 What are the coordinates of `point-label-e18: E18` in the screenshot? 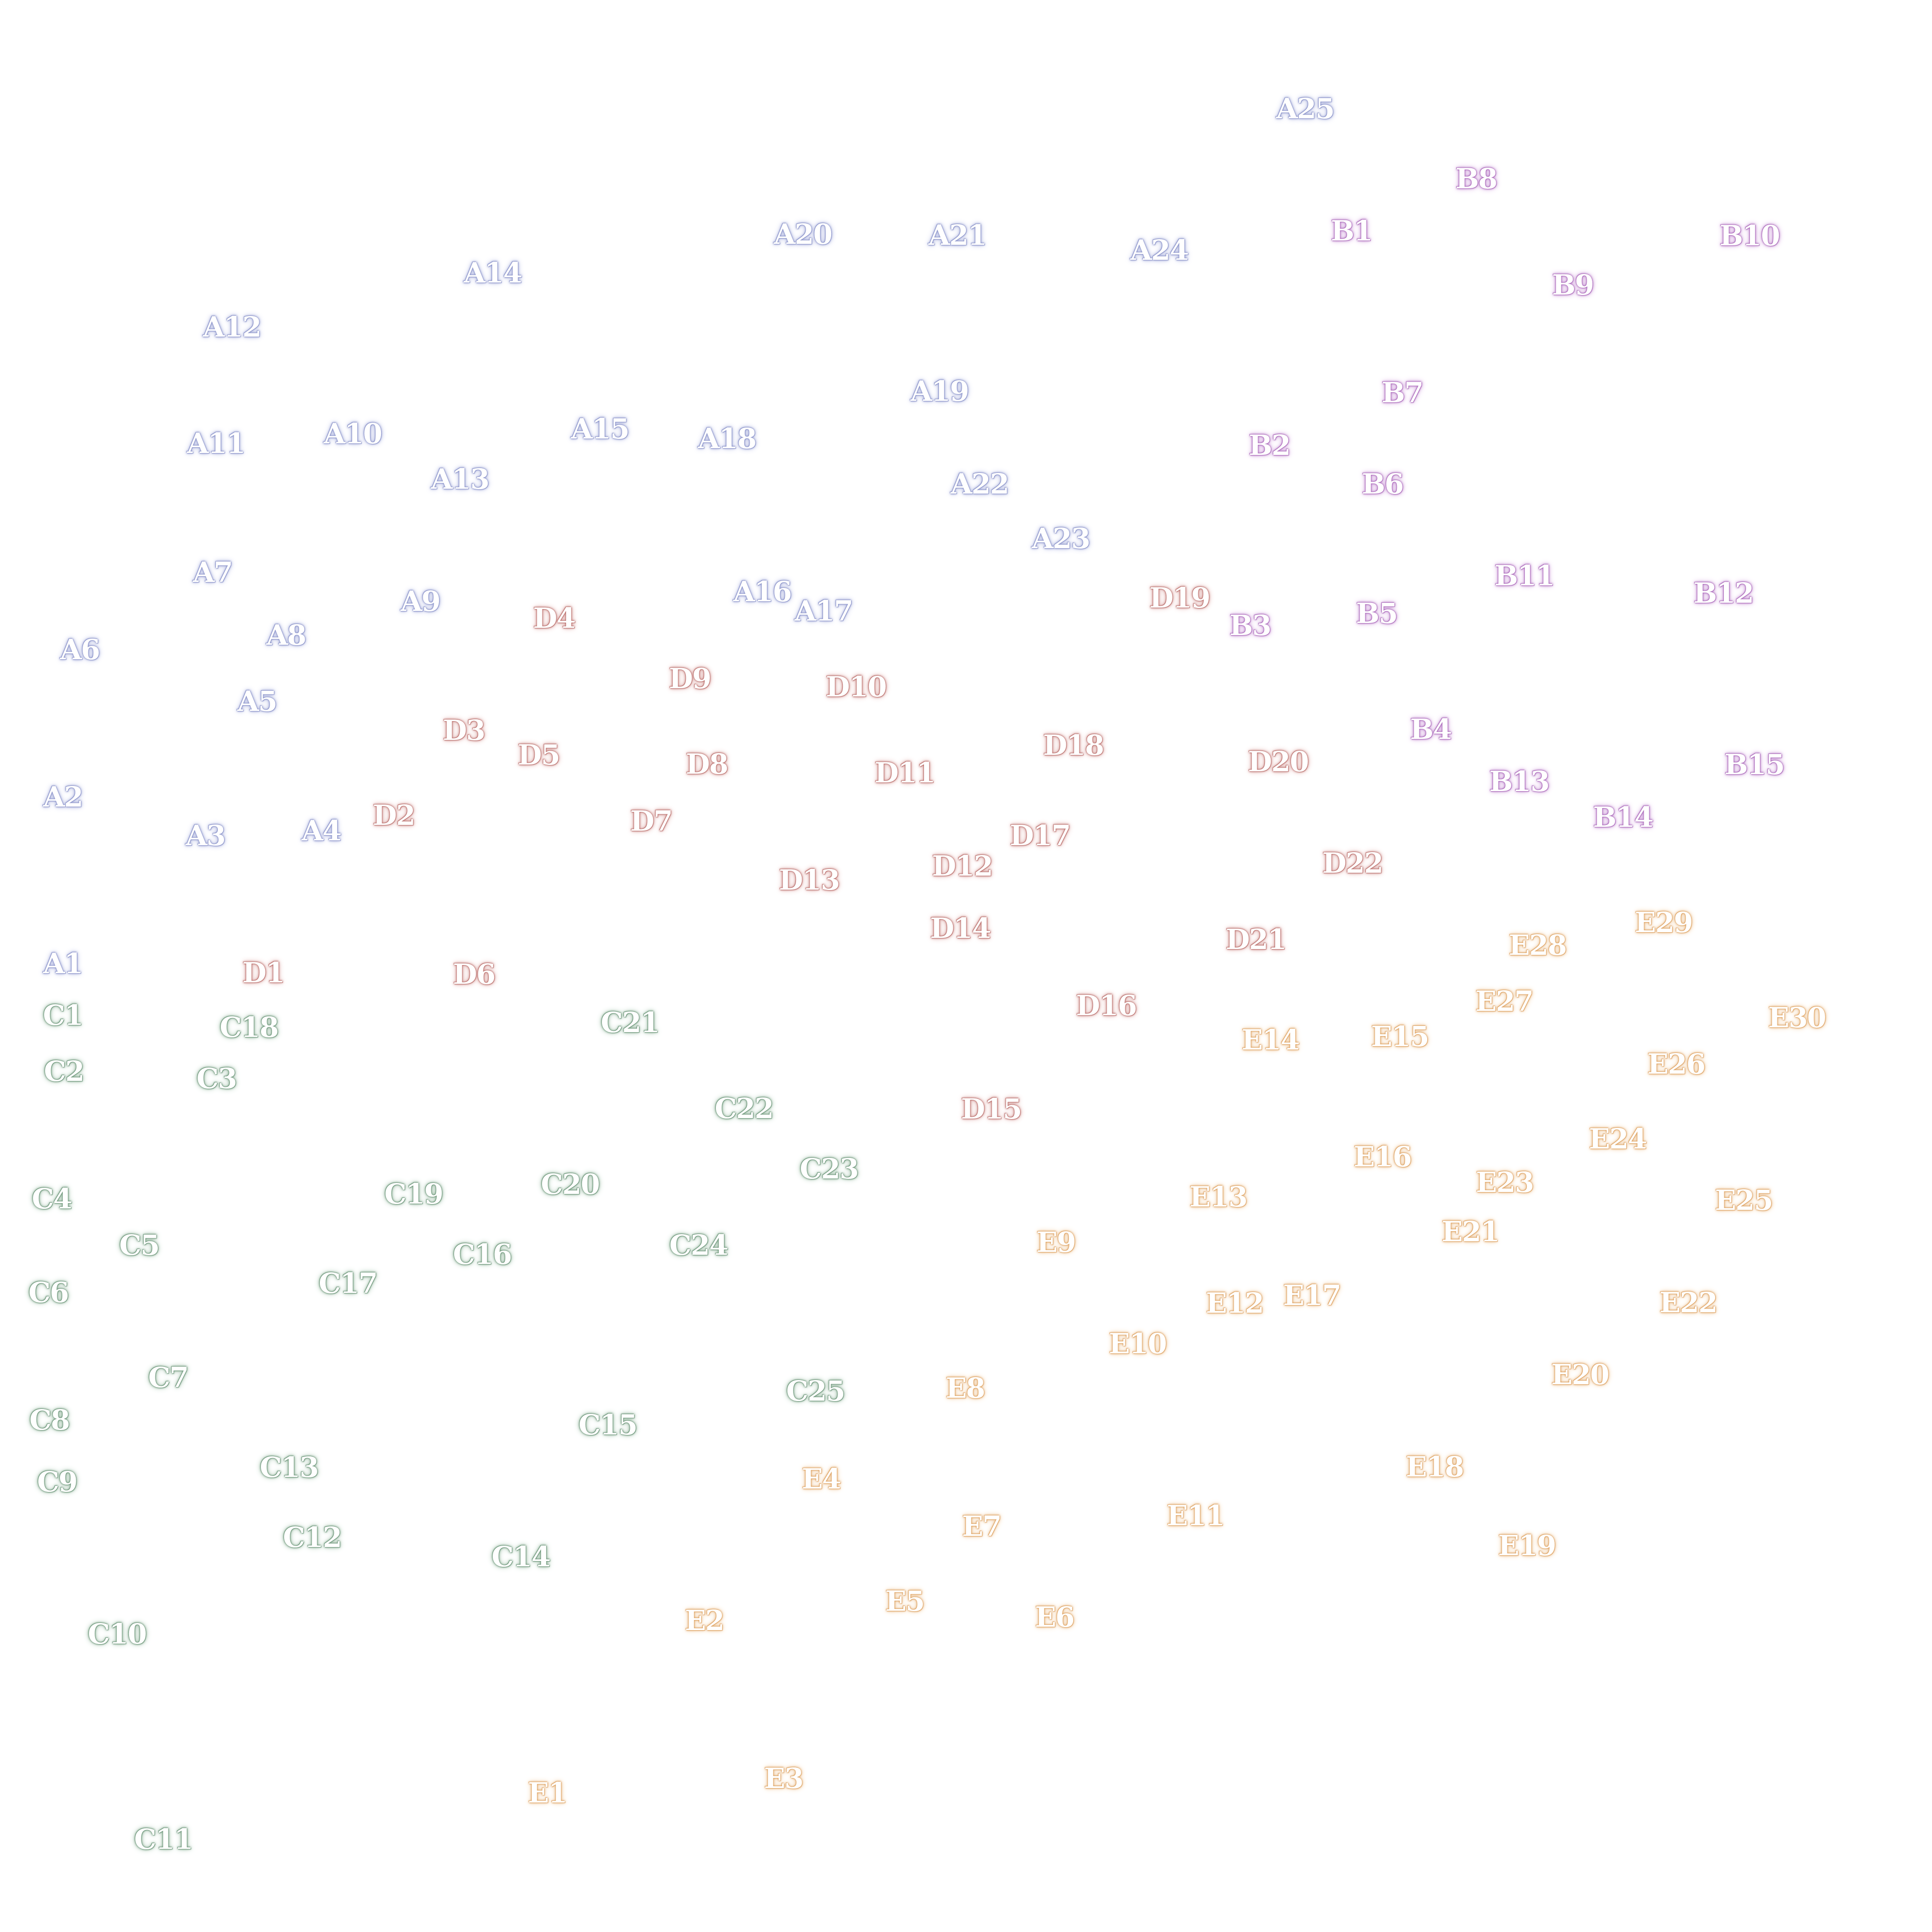 It's located at (1435, 1466).